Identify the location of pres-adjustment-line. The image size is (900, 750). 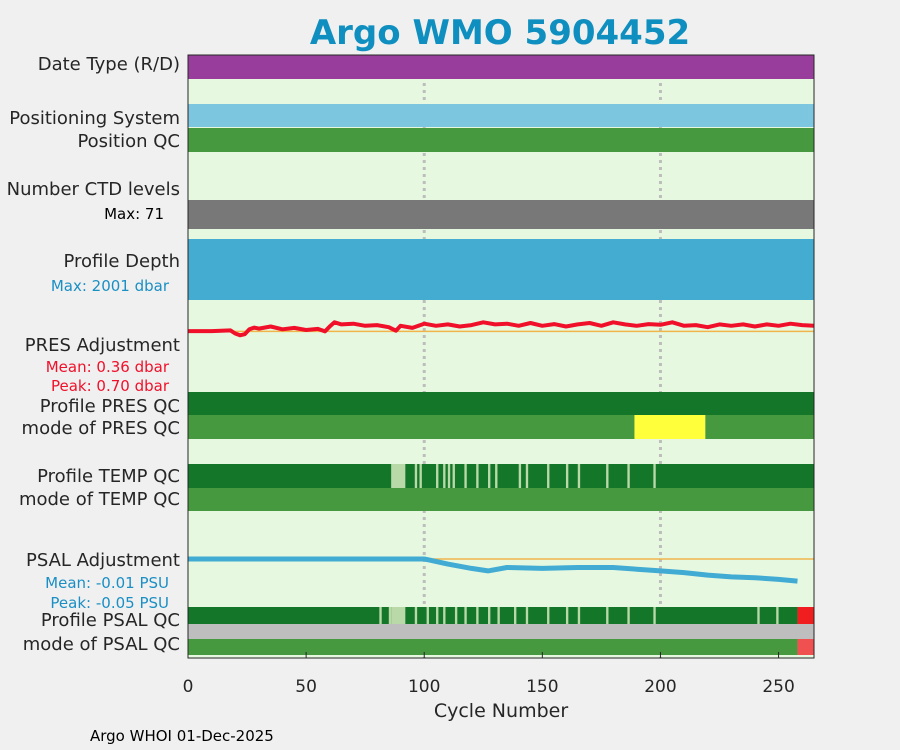
(501, 329).